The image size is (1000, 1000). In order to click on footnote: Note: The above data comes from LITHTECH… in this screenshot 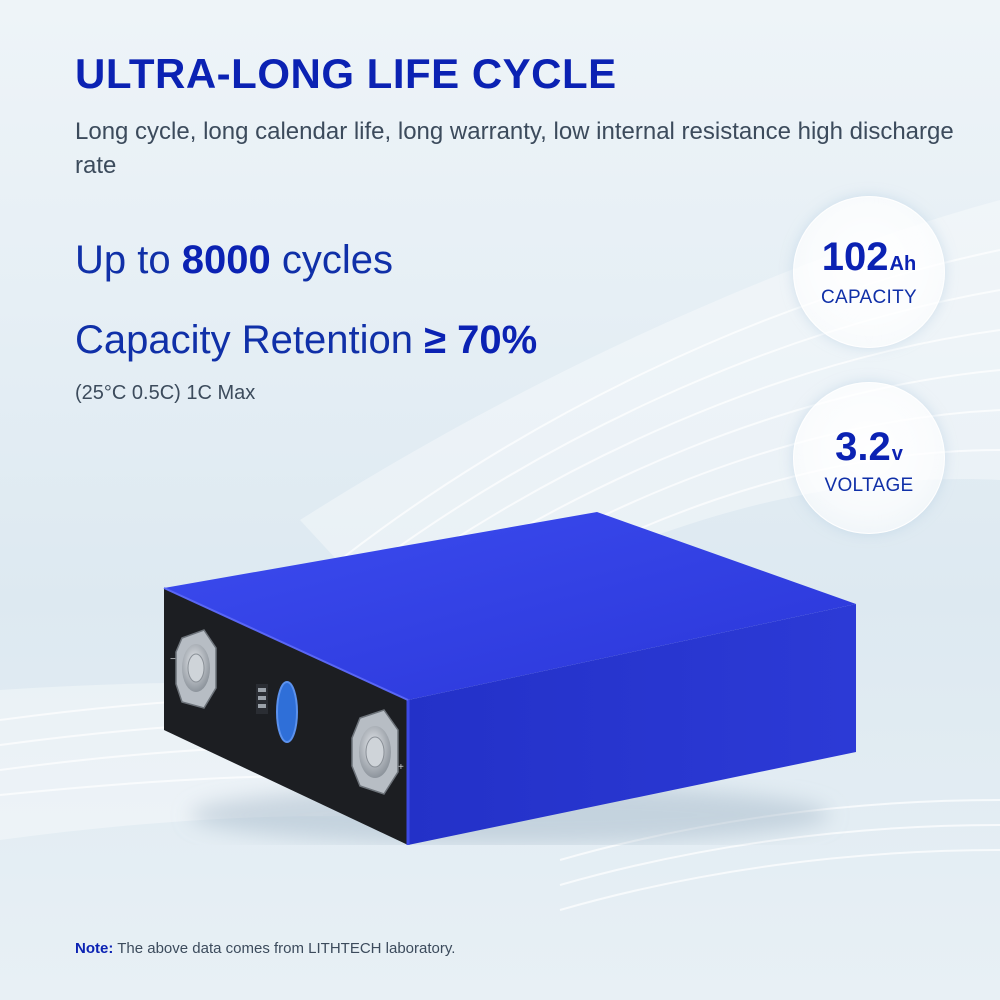, I will do `click(265, 948)`.